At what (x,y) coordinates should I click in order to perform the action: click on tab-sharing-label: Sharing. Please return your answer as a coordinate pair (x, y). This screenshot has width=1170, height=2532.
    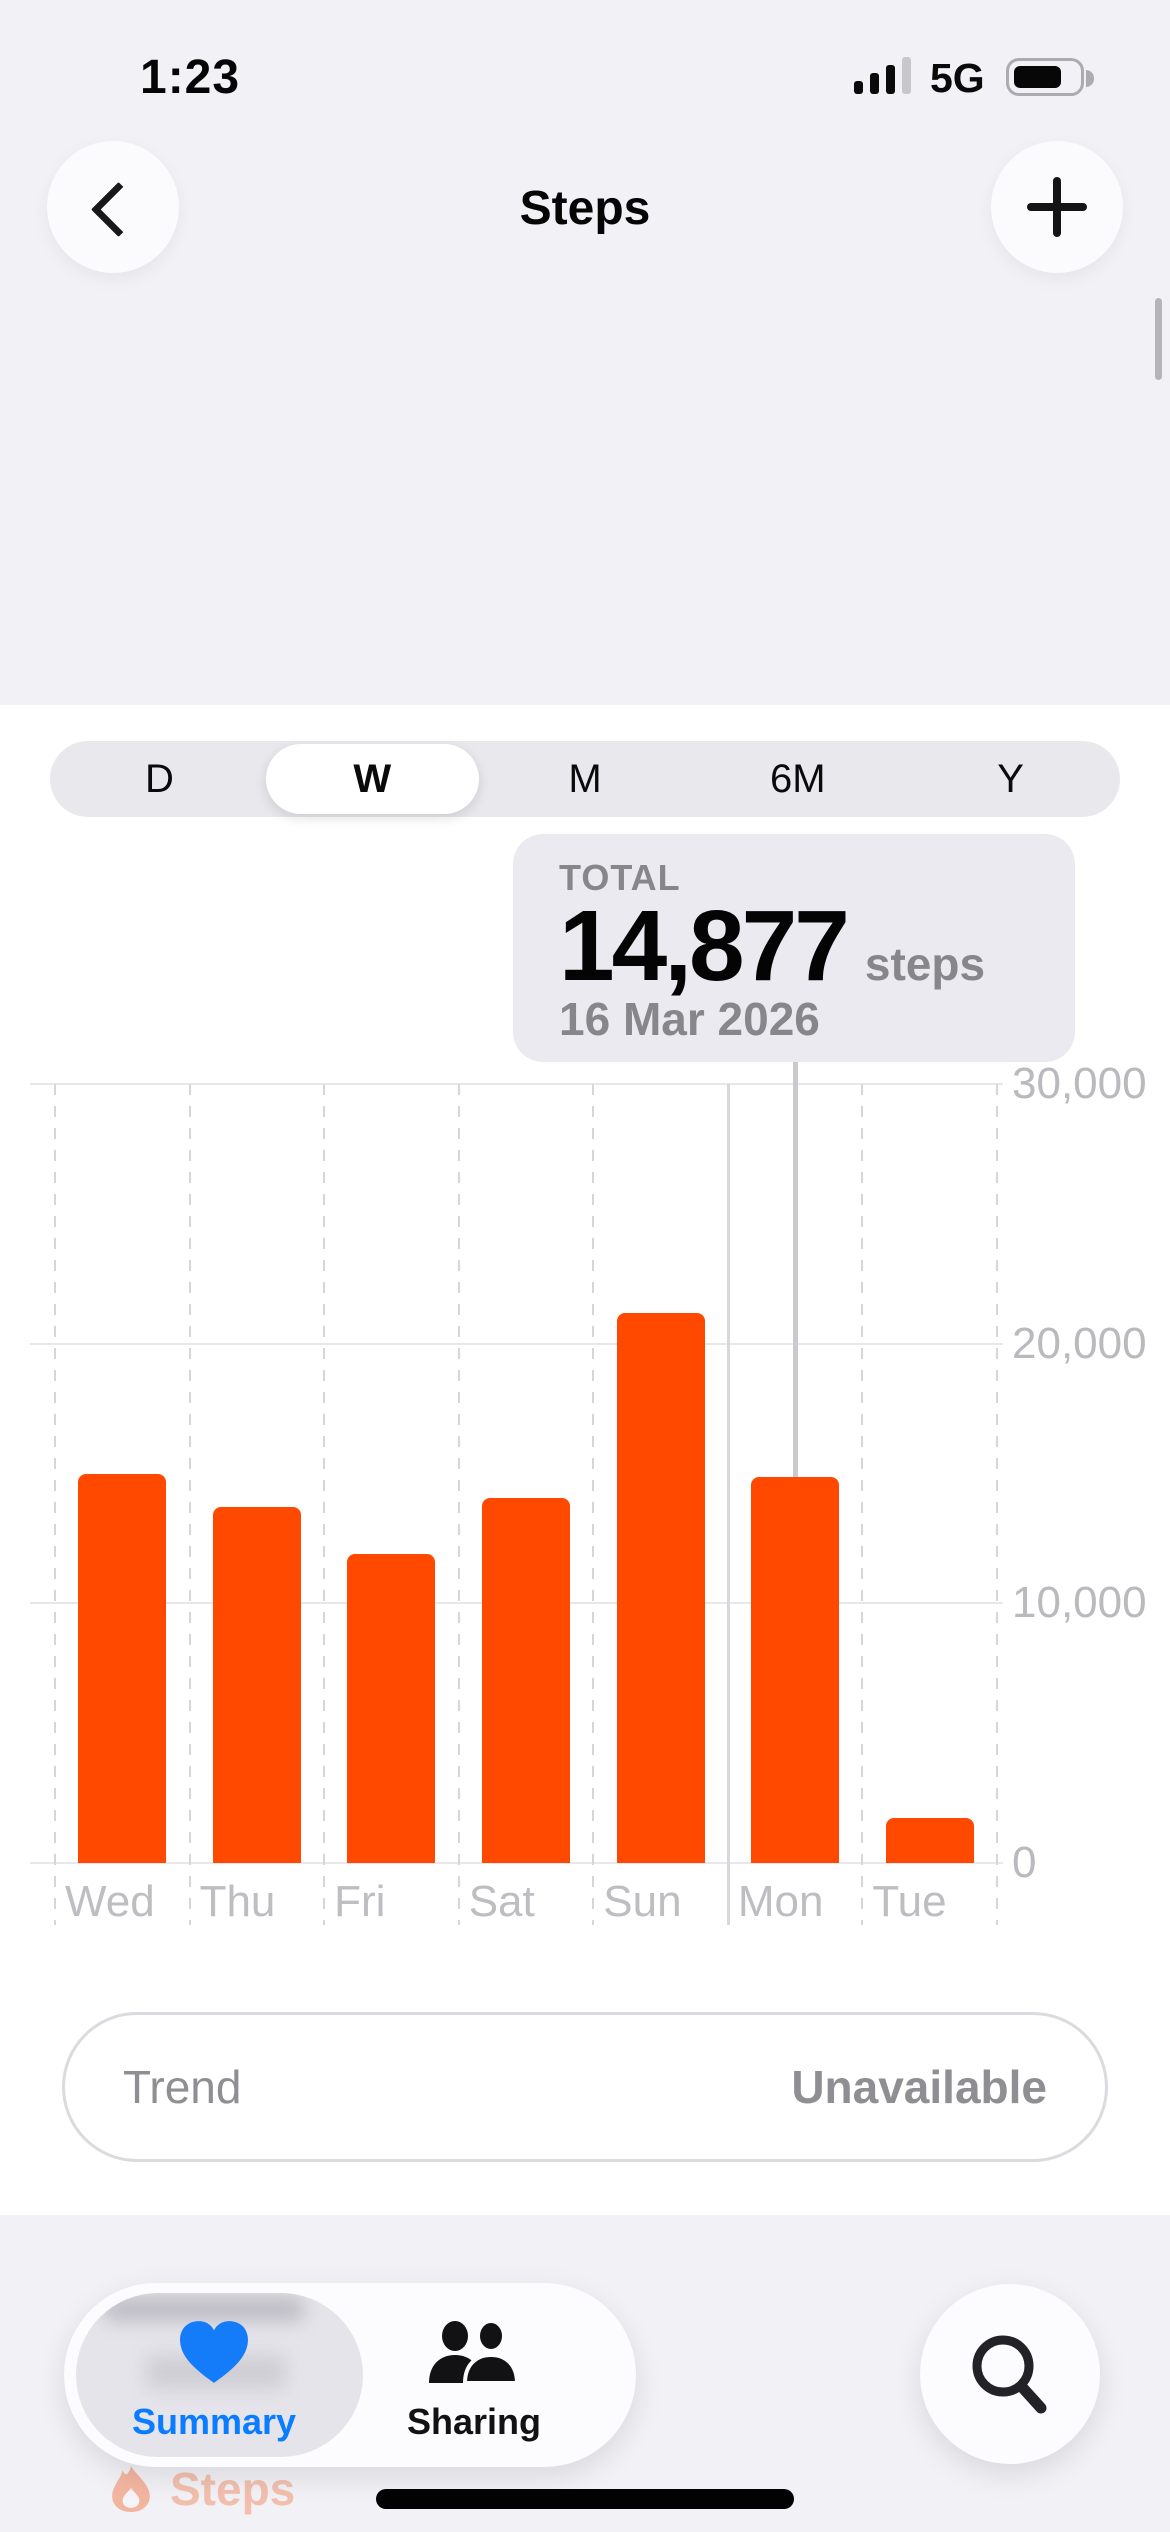
    Looking at the image, I should click on (473, 2421).